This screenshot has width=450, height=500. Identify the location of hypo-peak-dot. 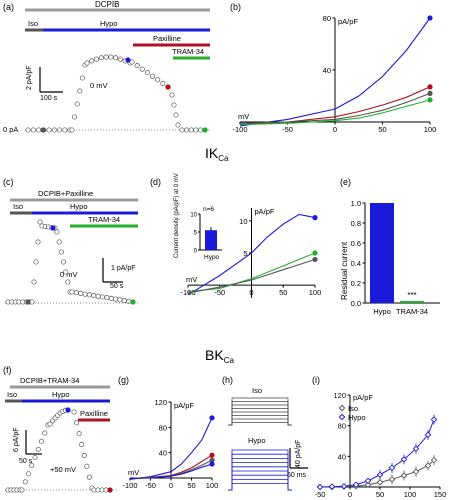
(128, 60).